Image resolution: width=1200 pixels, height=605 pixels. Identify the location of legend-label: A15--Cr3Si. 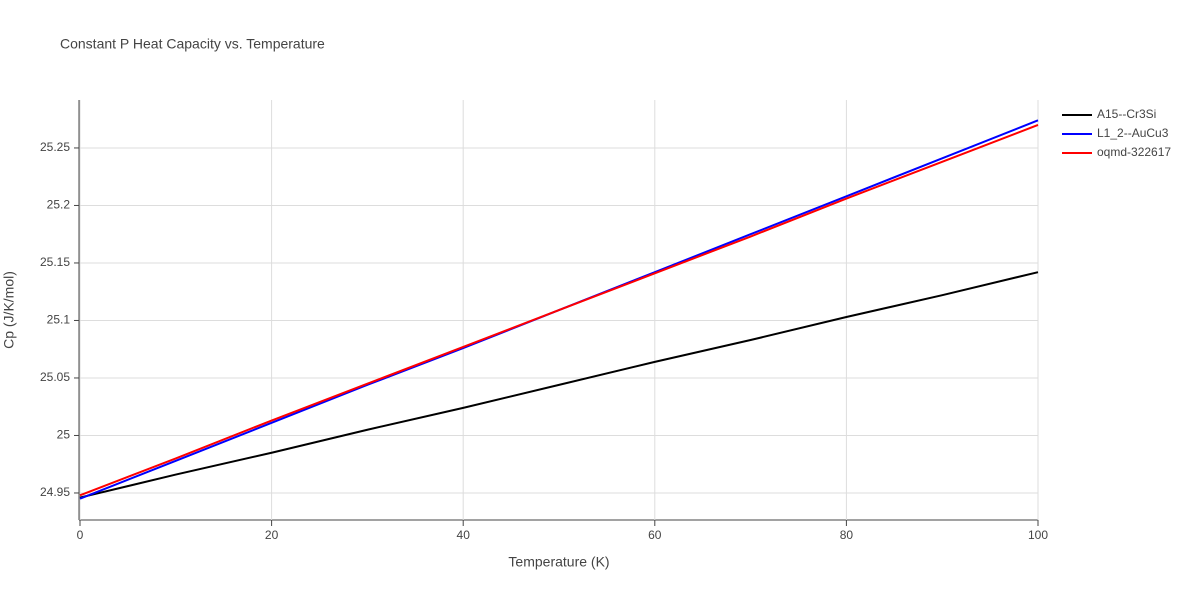
(1126, 114).